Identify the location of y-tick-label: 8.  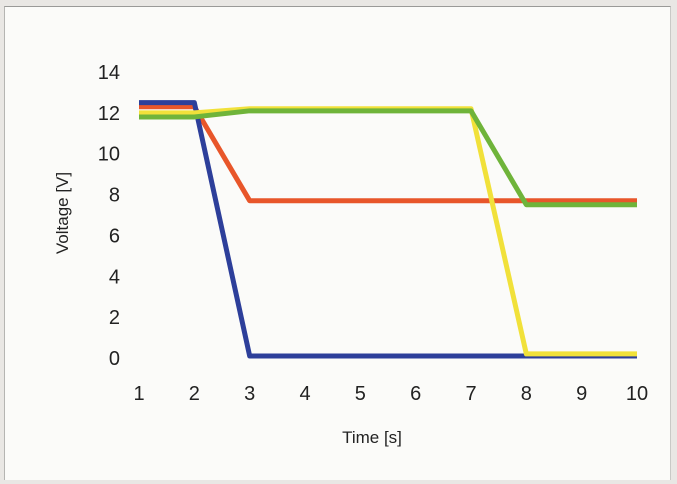
(114, 196).